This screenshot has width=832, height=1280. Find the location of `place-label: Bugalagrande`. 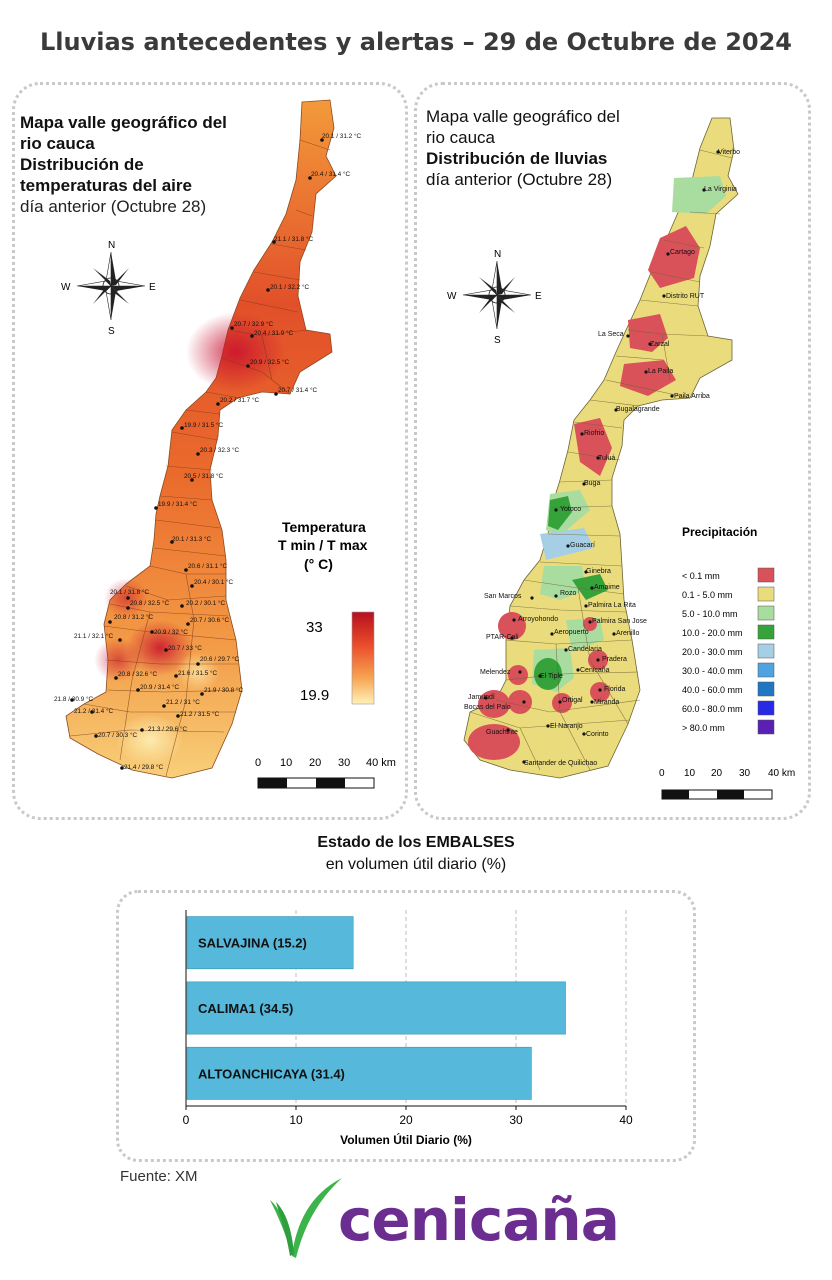

place-label: Bugalagrande is located at coordinates (638, 409).